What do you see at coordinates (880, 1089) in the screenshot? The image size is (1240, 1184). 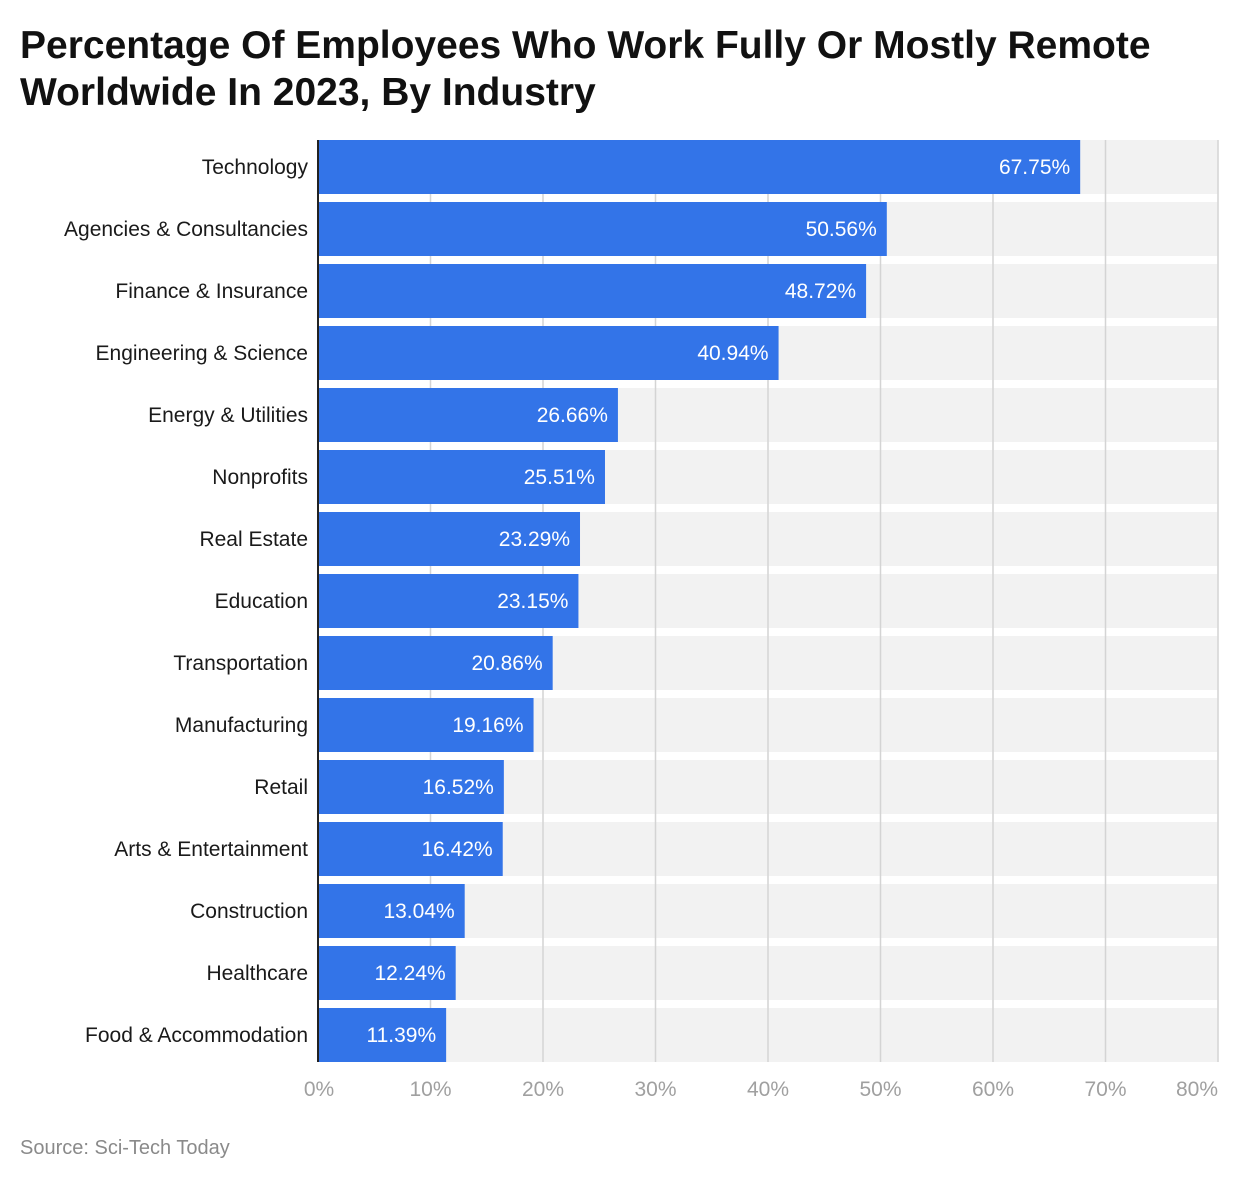 I see `x-tick-label: 50%` at bounding box center [880, 1089].